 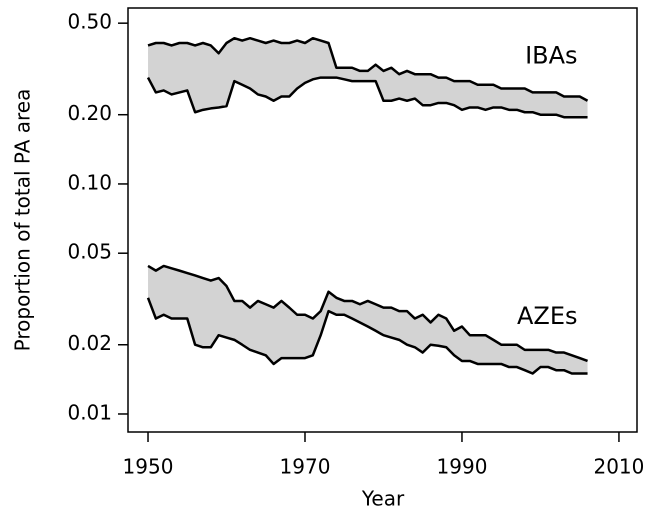 I want to click on x-axis-label: Year, so click(x=383, y=499).